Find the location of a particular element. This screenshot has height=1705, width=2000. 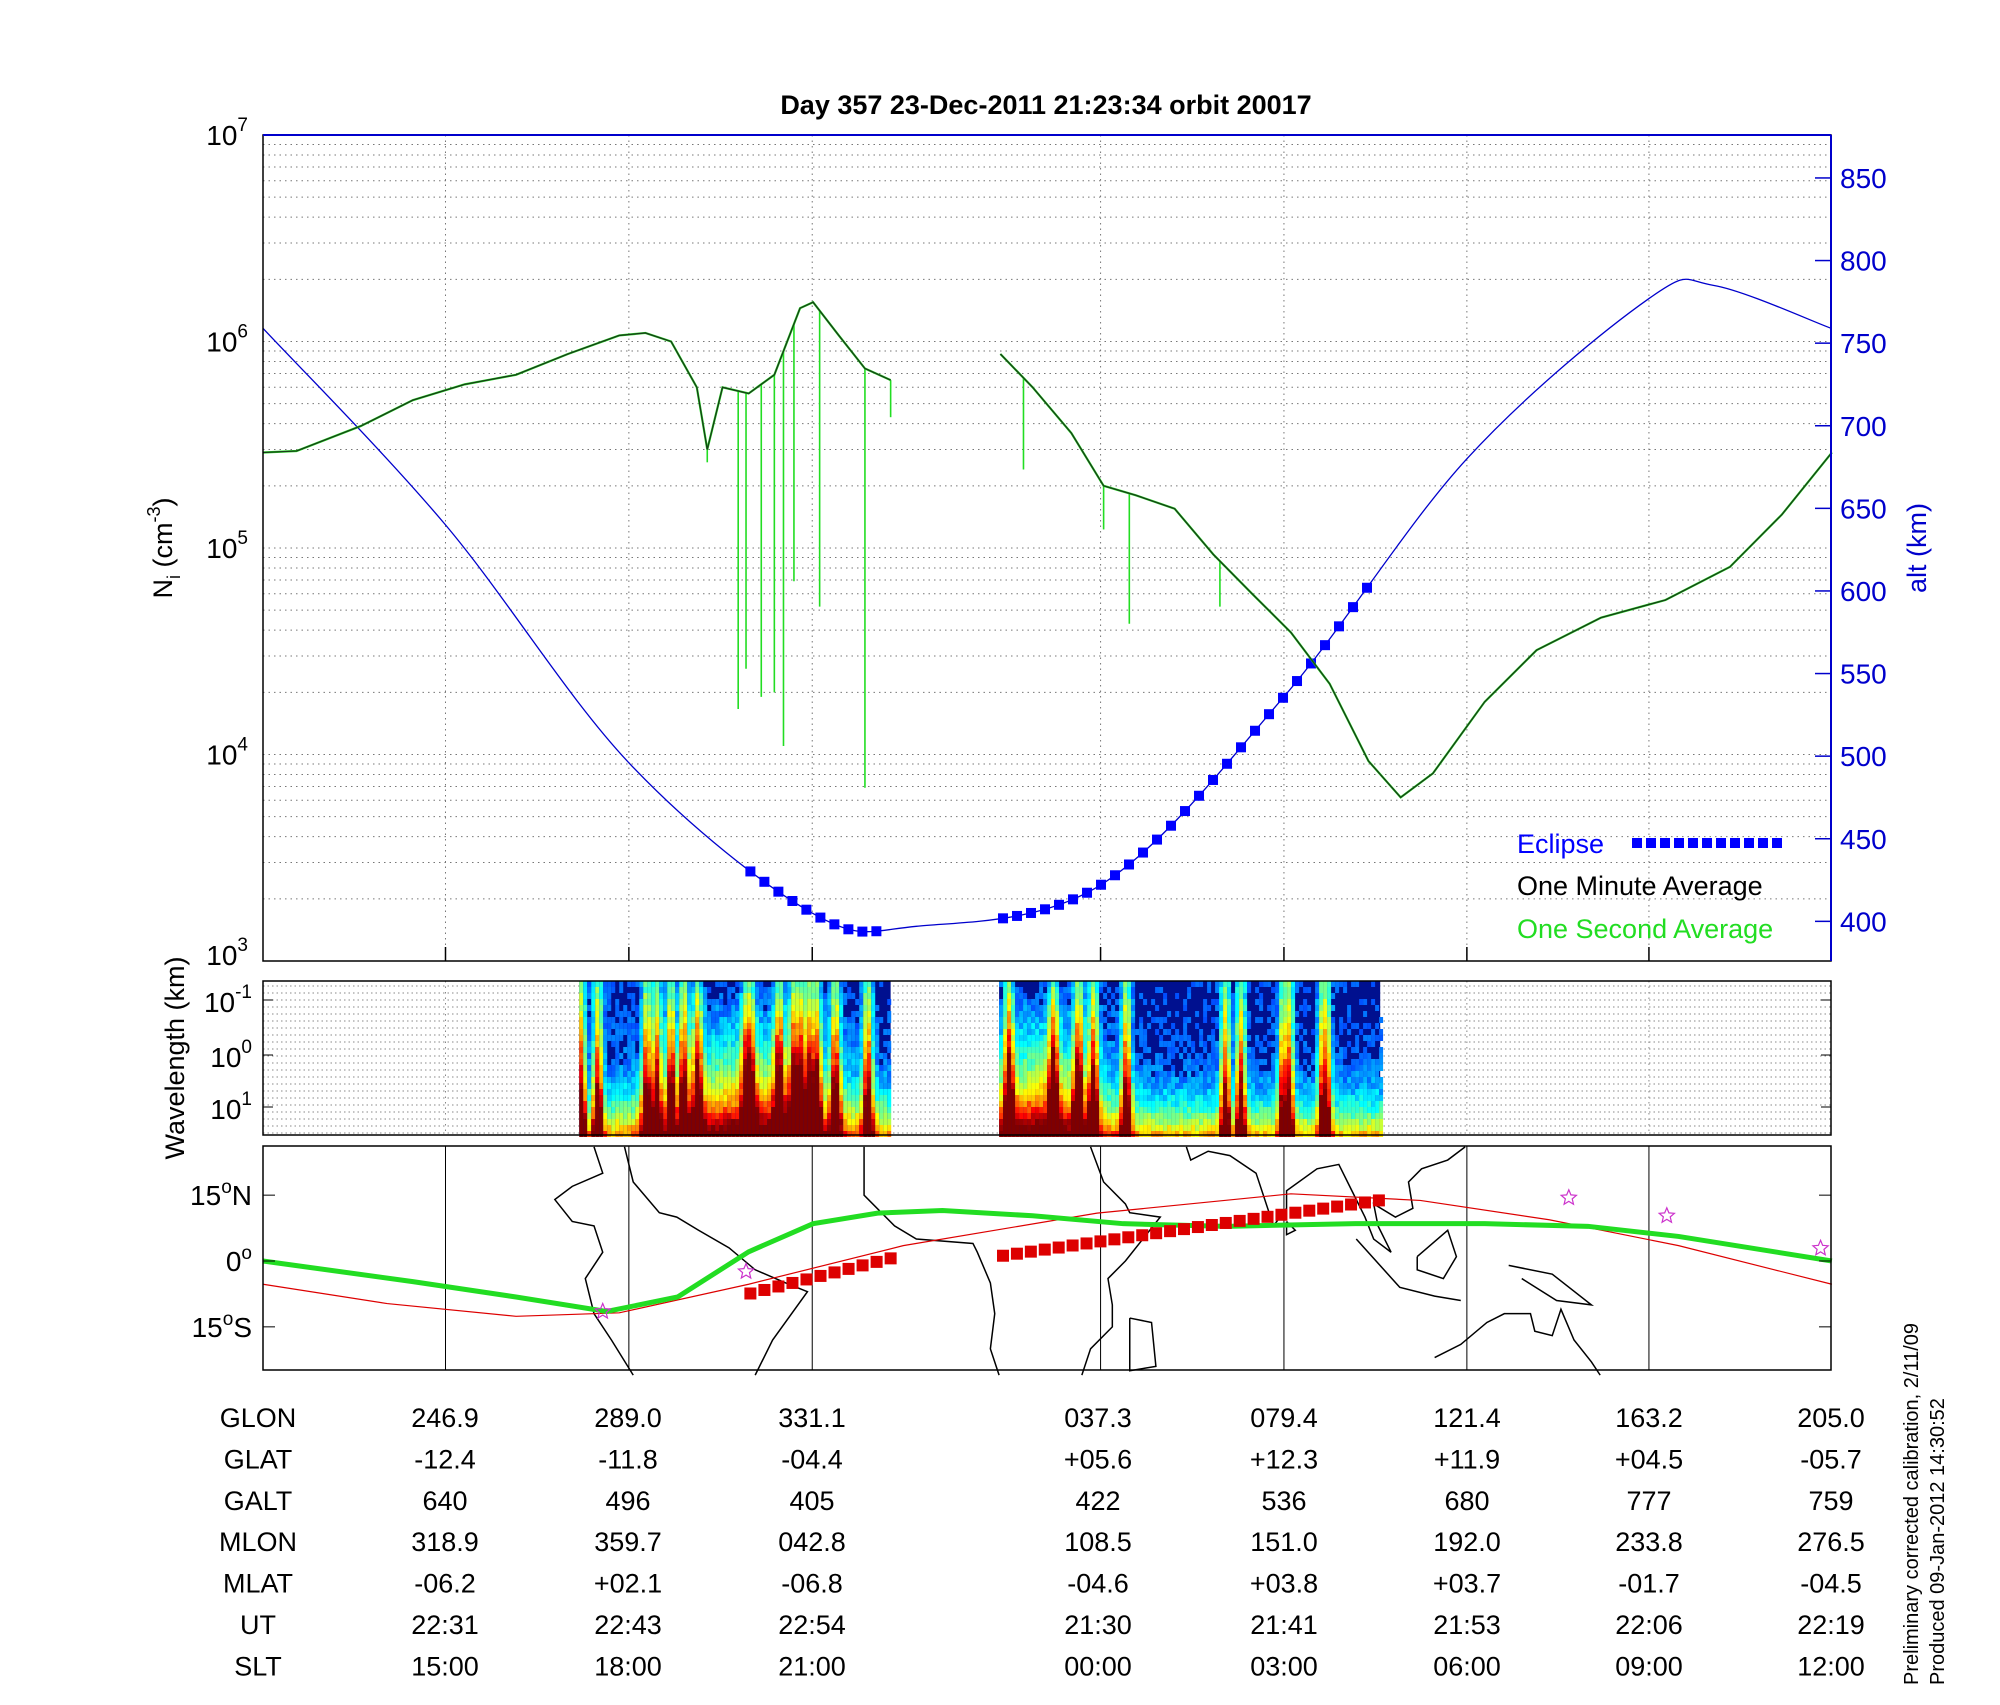

legend-square is located at coordinates (1763, 843).